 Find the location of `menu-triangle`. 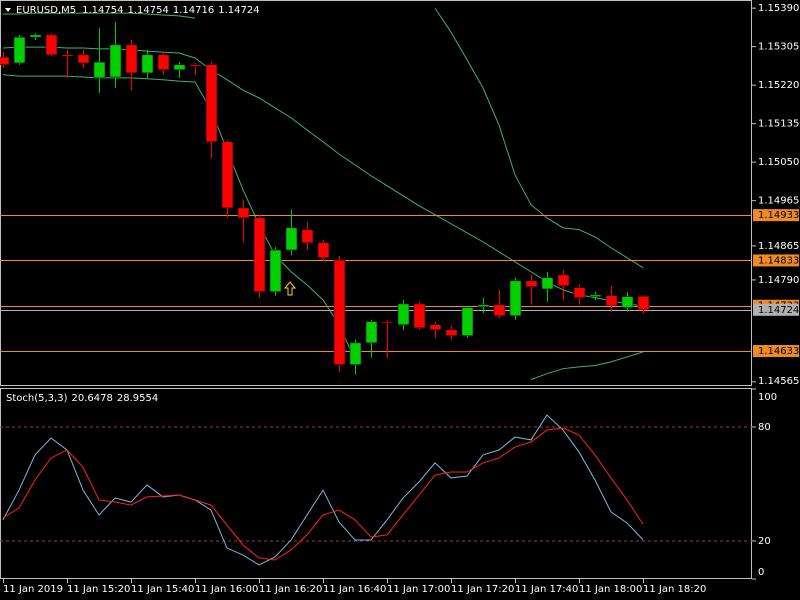

menu-triangle is located at coordinates (8, 10).